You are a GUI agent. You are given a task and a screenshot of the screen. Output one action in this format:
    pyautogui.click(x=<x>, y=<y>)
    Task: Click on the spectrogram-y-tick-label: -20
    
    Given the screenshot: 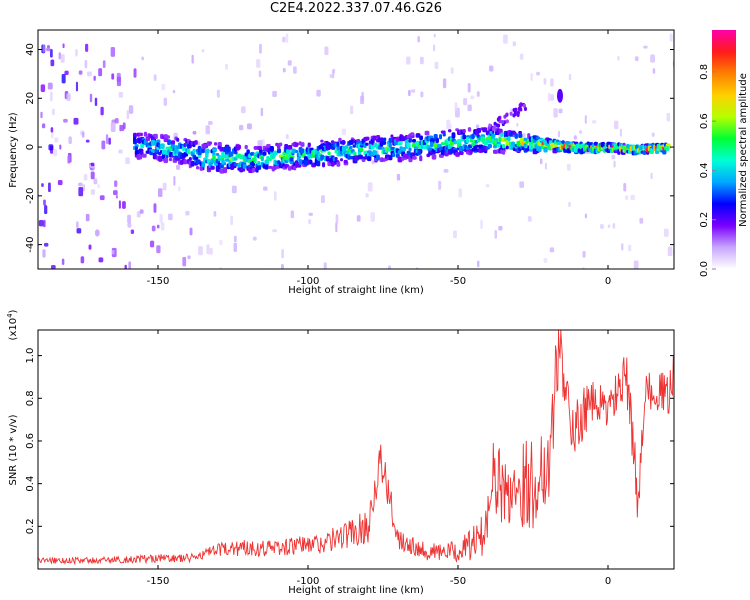 What is the action you would take?
    pyautogui.click(x=30, y=196)
    